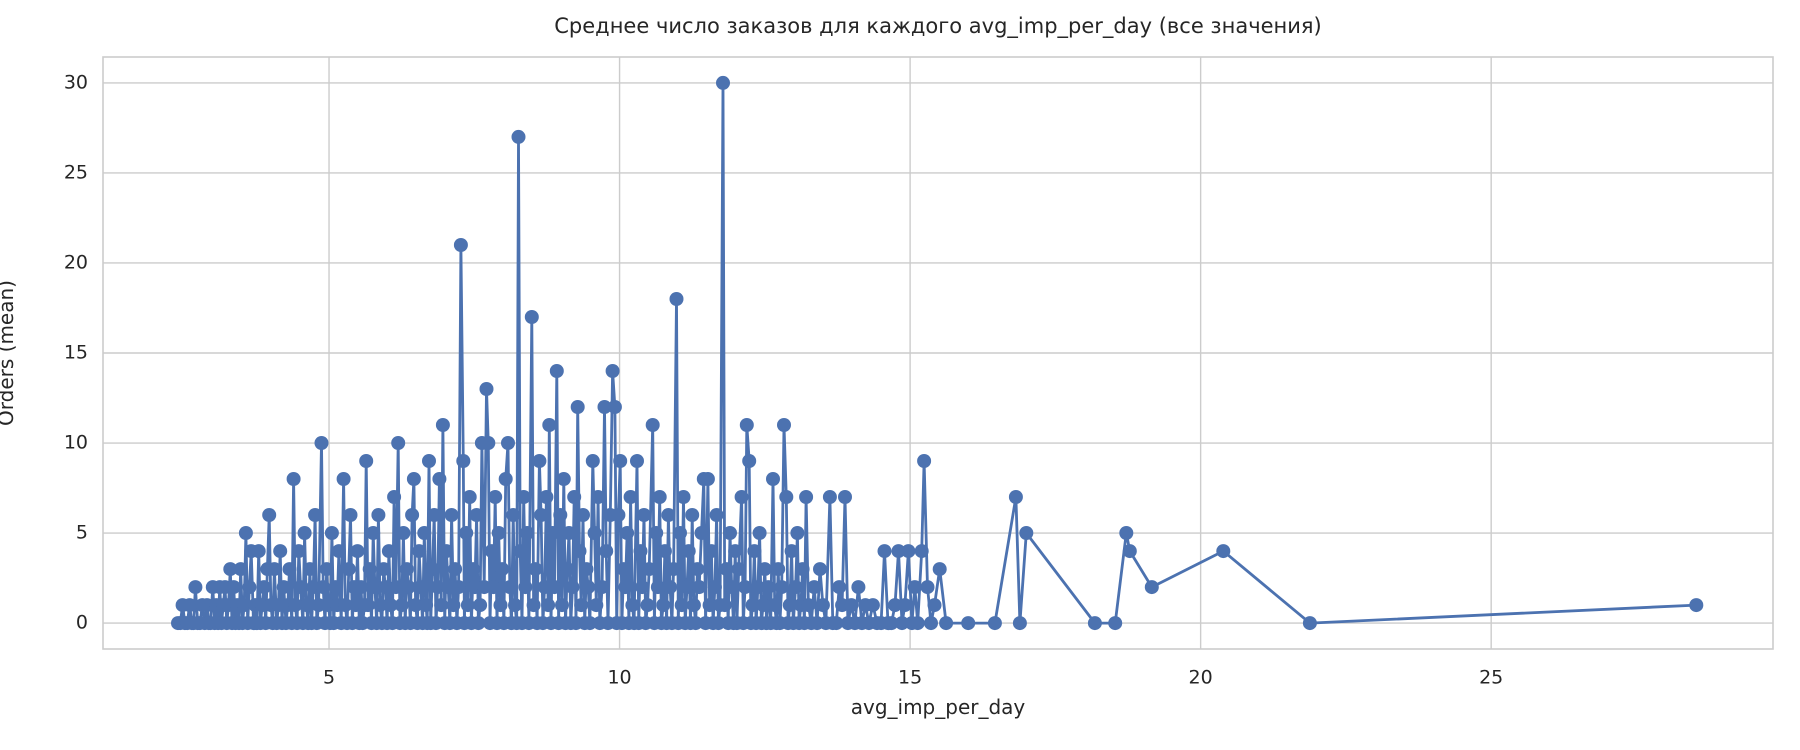 The image size is (1800, 750). I want to click on y-tick-label: 0, so click(82, 623).